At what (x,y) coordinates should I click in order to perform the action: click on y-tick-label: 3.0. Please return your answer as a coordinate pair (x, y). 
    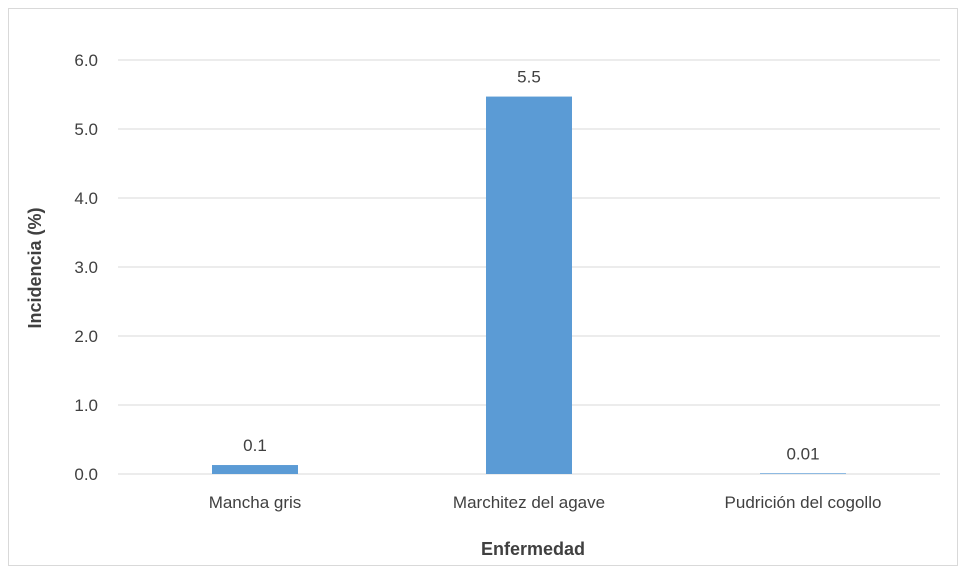
    Looking at the image, I should click on (86, 267).